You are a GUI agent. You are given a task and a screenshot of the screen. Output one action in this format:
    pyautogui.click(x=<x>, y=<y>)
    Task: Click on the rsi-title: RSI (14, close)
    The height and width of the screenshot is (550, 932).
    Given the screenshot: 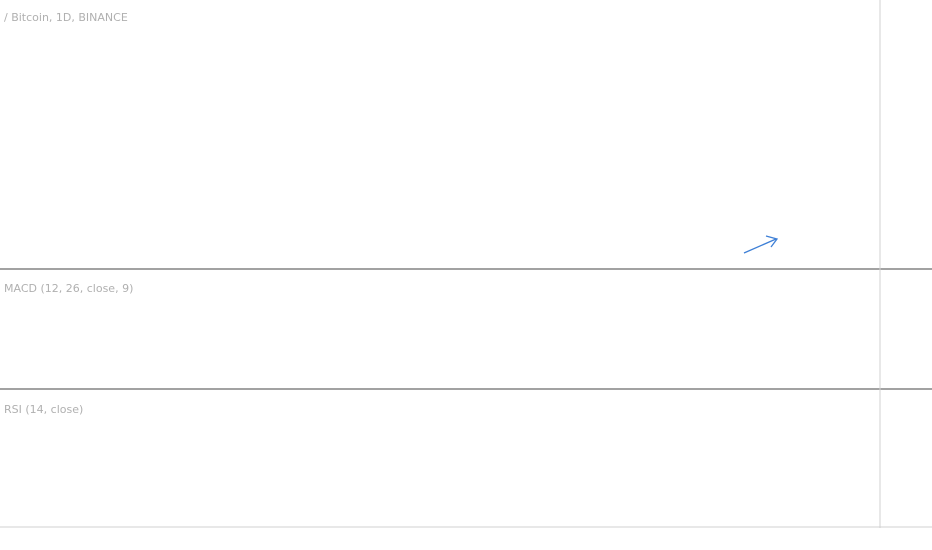 What is the action you would take?
    pyautogui.click(x=43, y=409)
    